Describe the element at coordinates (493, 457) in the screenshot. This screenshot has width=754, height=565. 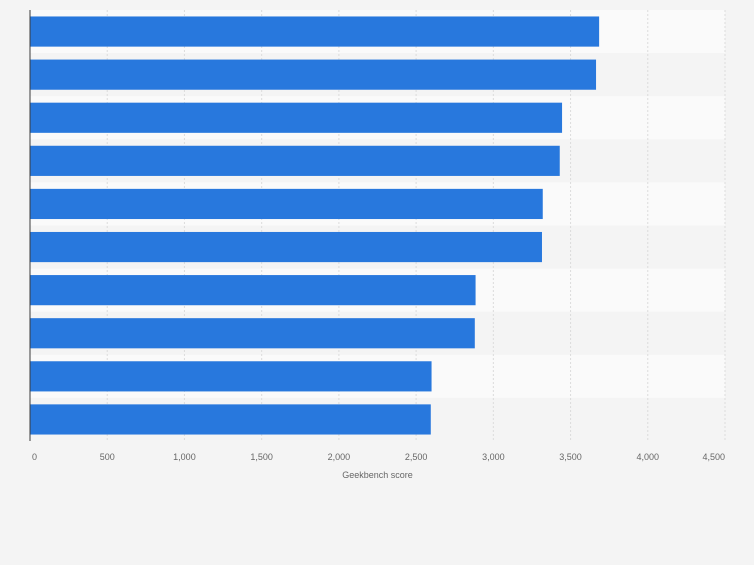
I see `x-tick-label: 3,000` at that location.